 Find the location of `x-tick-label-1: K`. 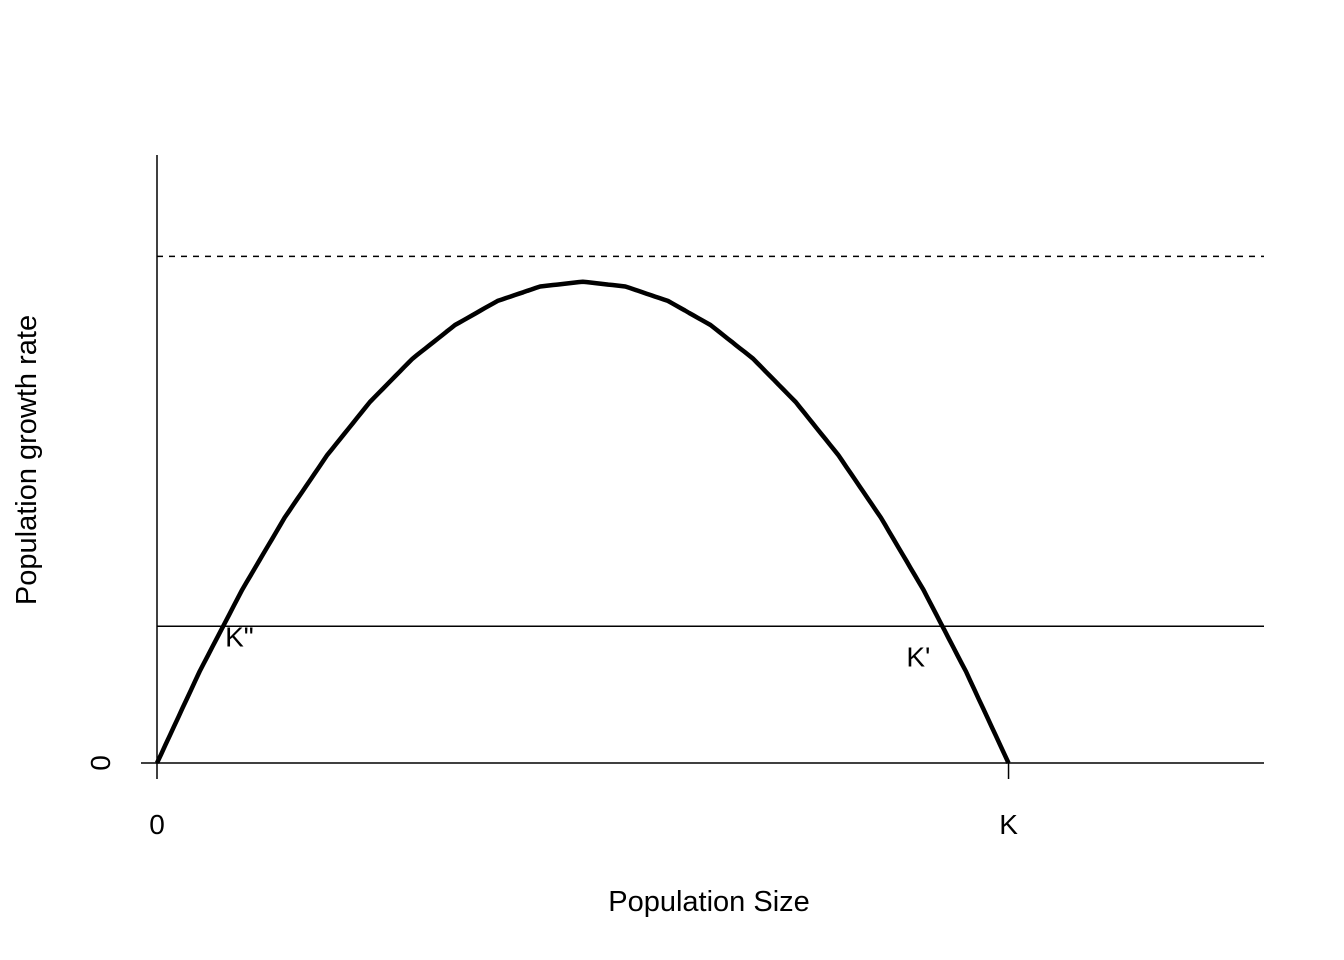

x-tick-label-1: K is located at coordinates (1008, 824).